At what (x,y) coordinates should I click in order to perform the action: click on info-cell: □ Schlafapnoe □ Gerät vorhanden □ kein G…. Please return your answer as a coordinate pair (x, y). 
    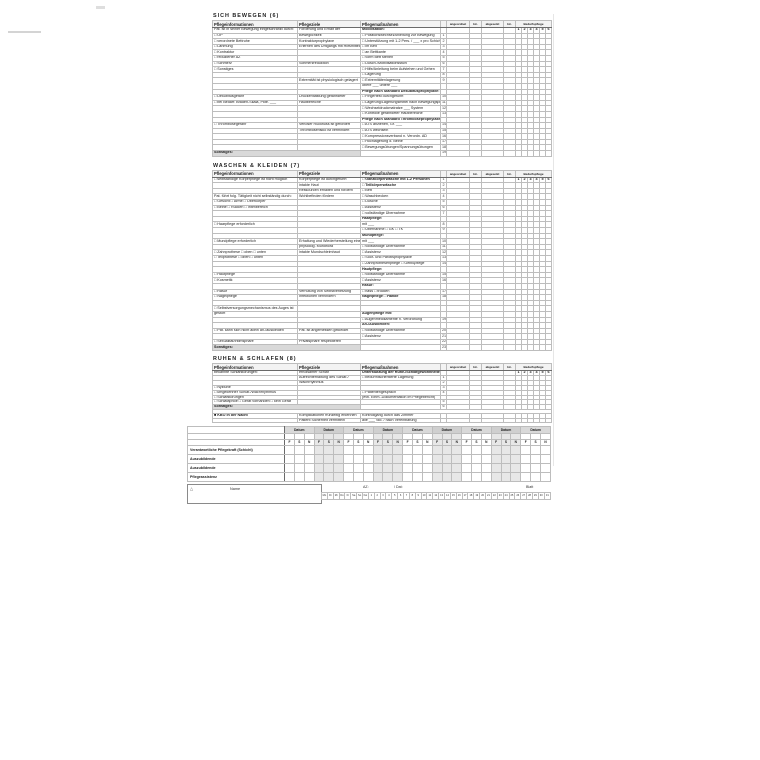
    Looking at the image, I should click on (255, 402).